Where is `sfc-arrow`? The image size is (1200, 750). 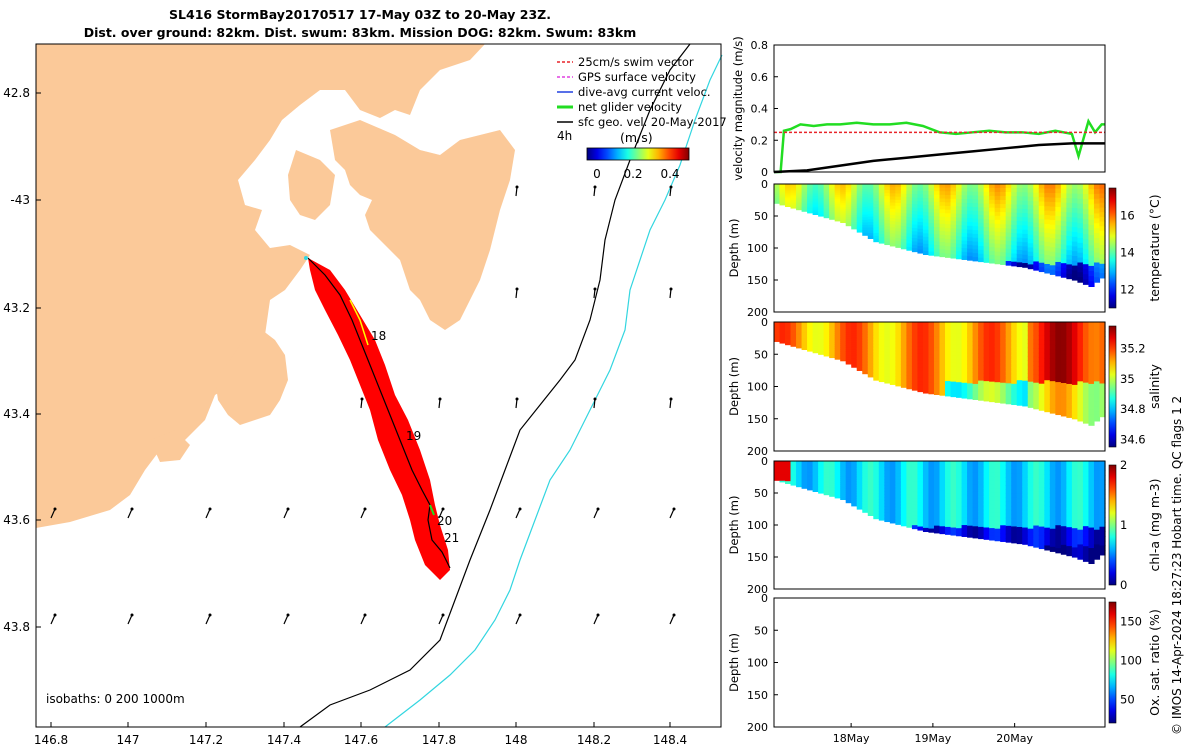 sfc-arrow is located at coordinates (208, 619).